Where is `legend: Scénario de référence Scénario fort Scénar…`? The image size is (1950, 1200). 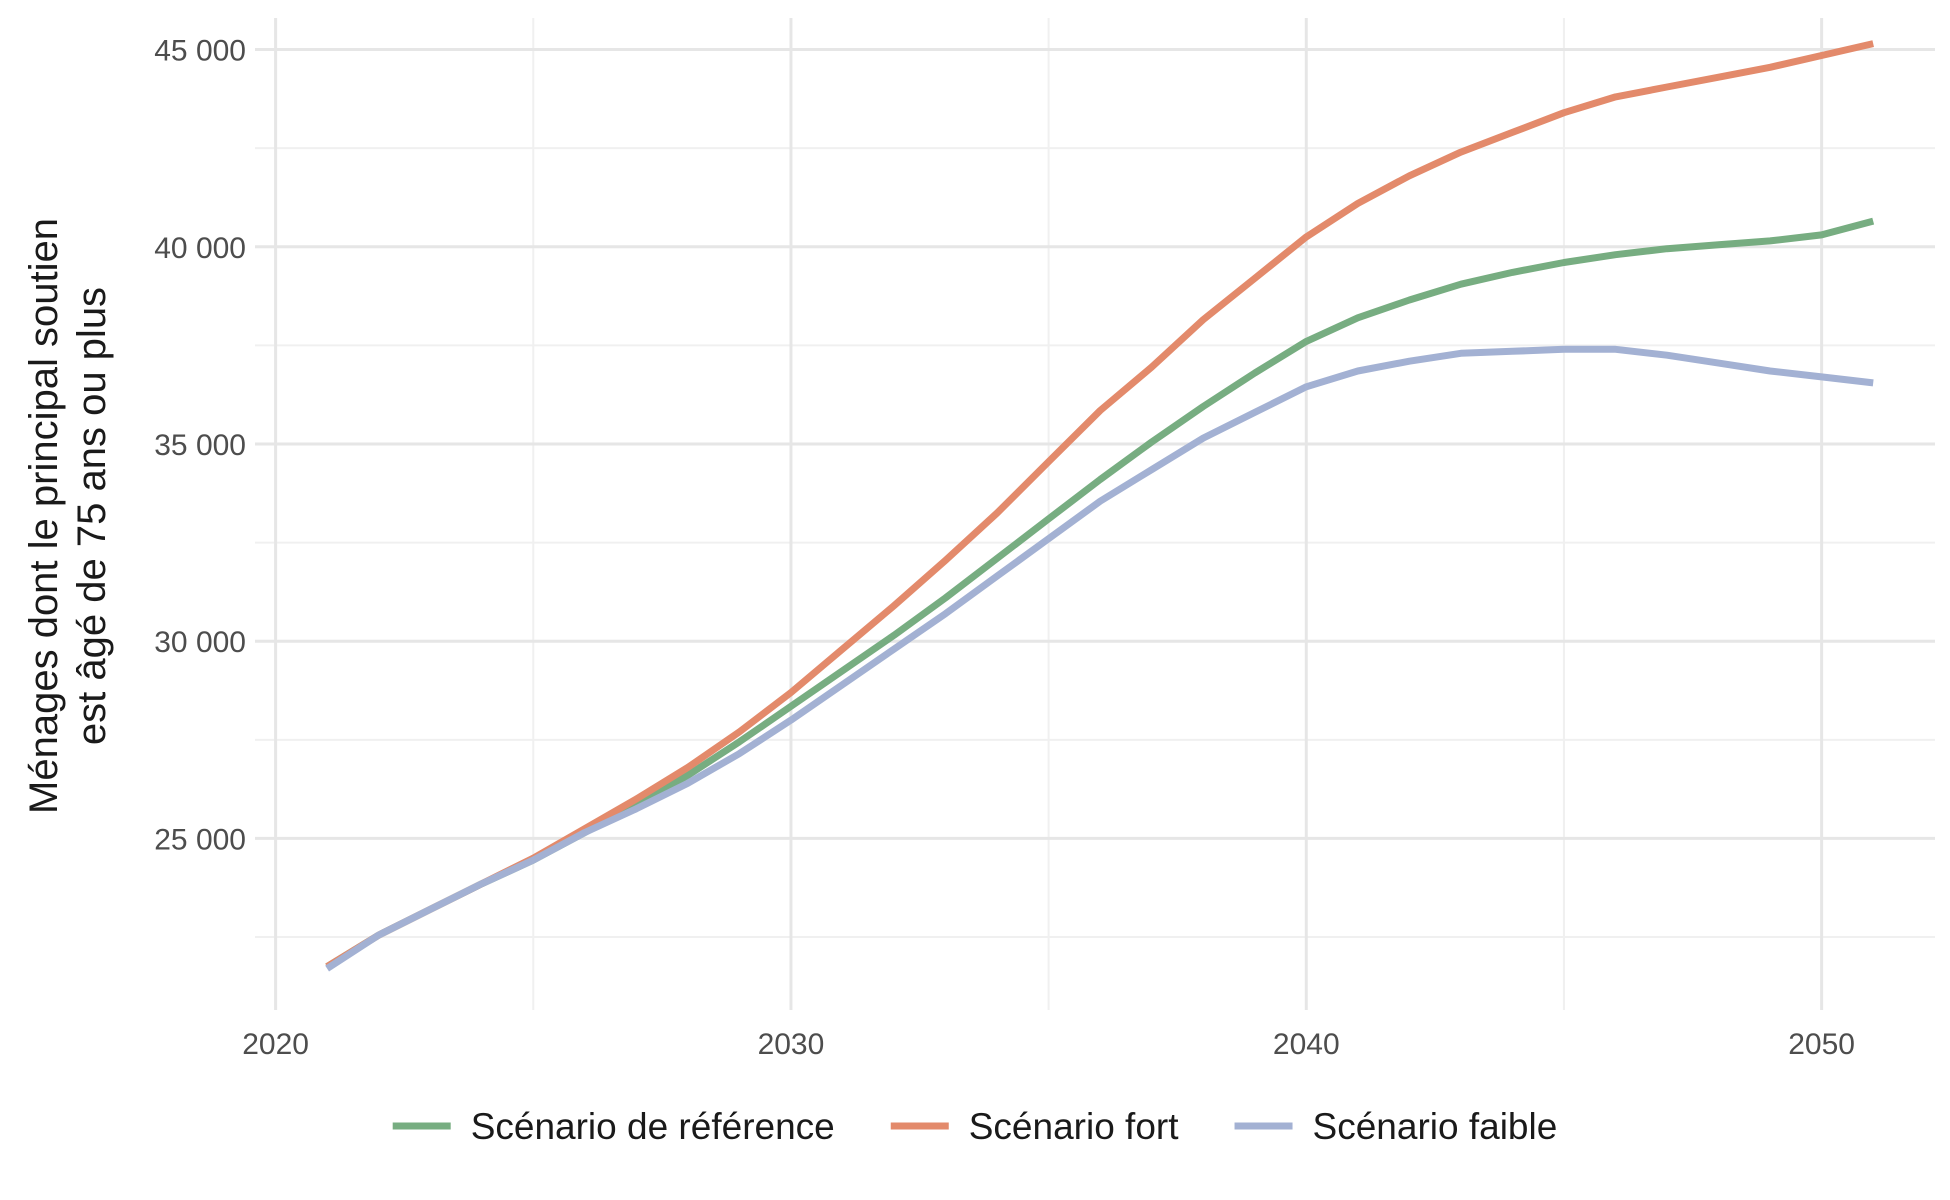
legend: Scénario de référence Scénario fort Scénar… is located at coordinates (975, 1126).